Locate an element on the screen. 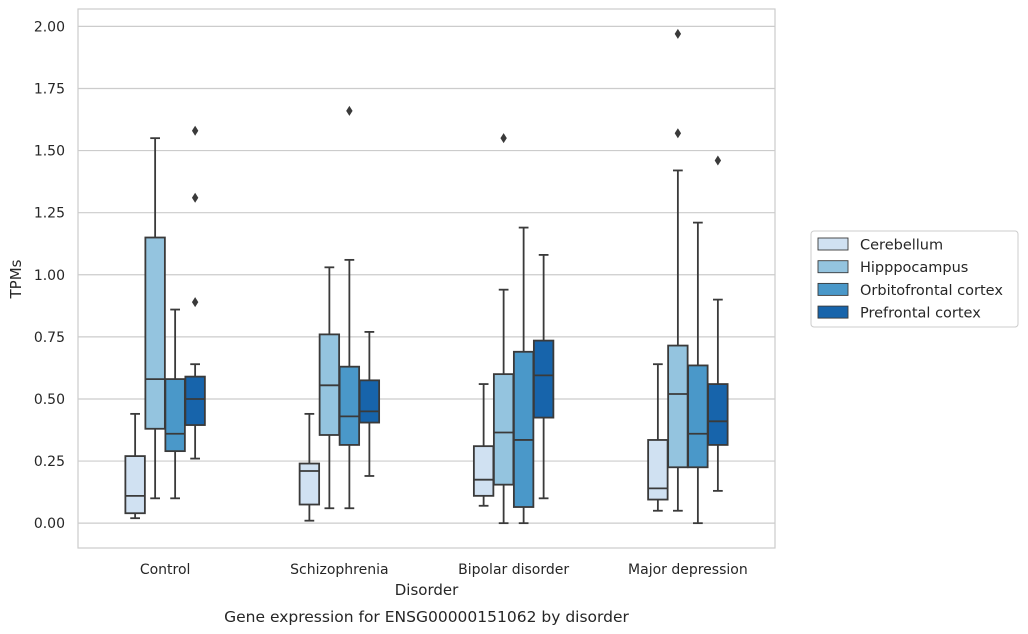 Image resolution: width=1028 pixels, height=634 pixels. x-tick-label: Bipolar disorder is located at coordinates (513, 570).